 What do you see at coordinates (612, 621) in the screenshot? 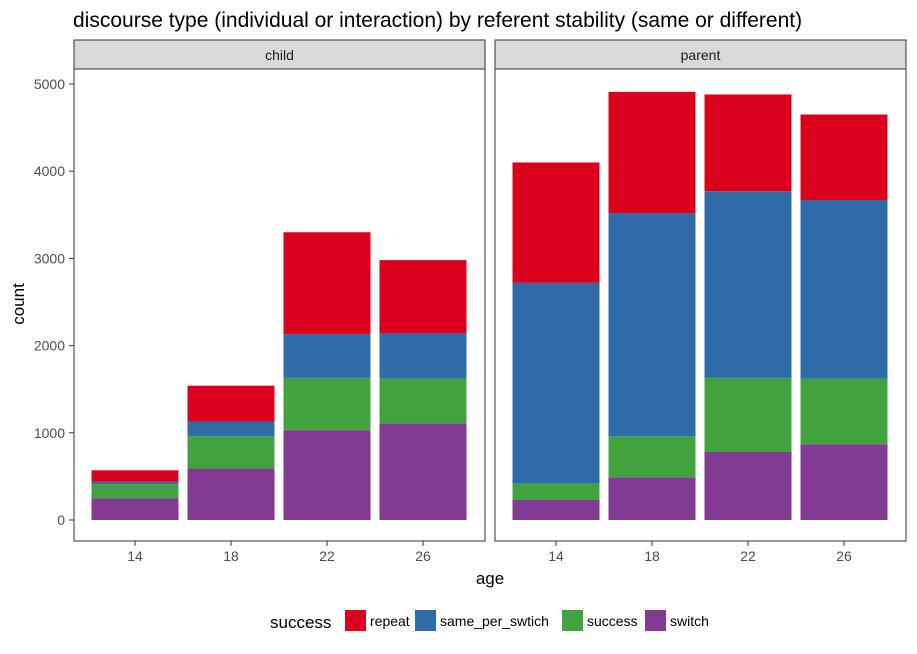
I see `legend-label: success` at bounding box center [612, 621].